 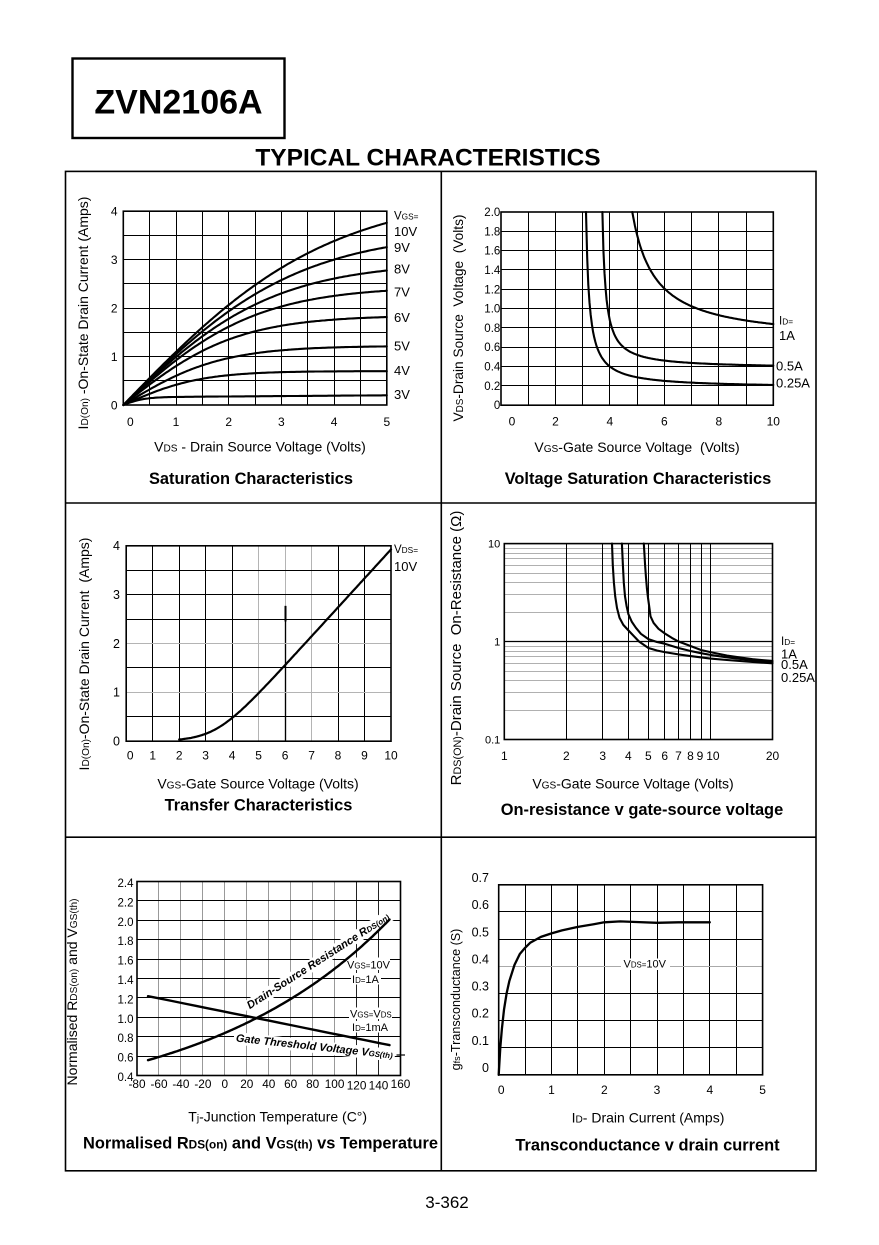 I want to click on svg-text: 9V, so click(x=402, y=247).